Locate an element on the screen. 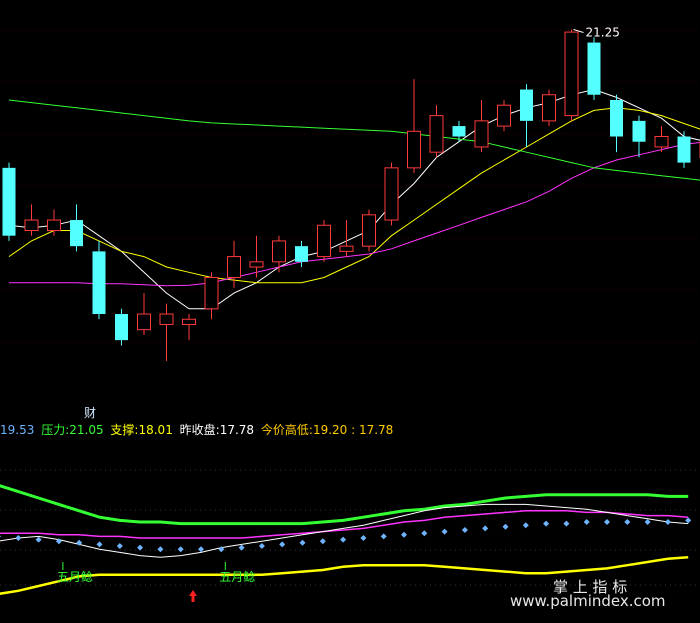  event-marker: 财 is located at coordinates (90, 413).